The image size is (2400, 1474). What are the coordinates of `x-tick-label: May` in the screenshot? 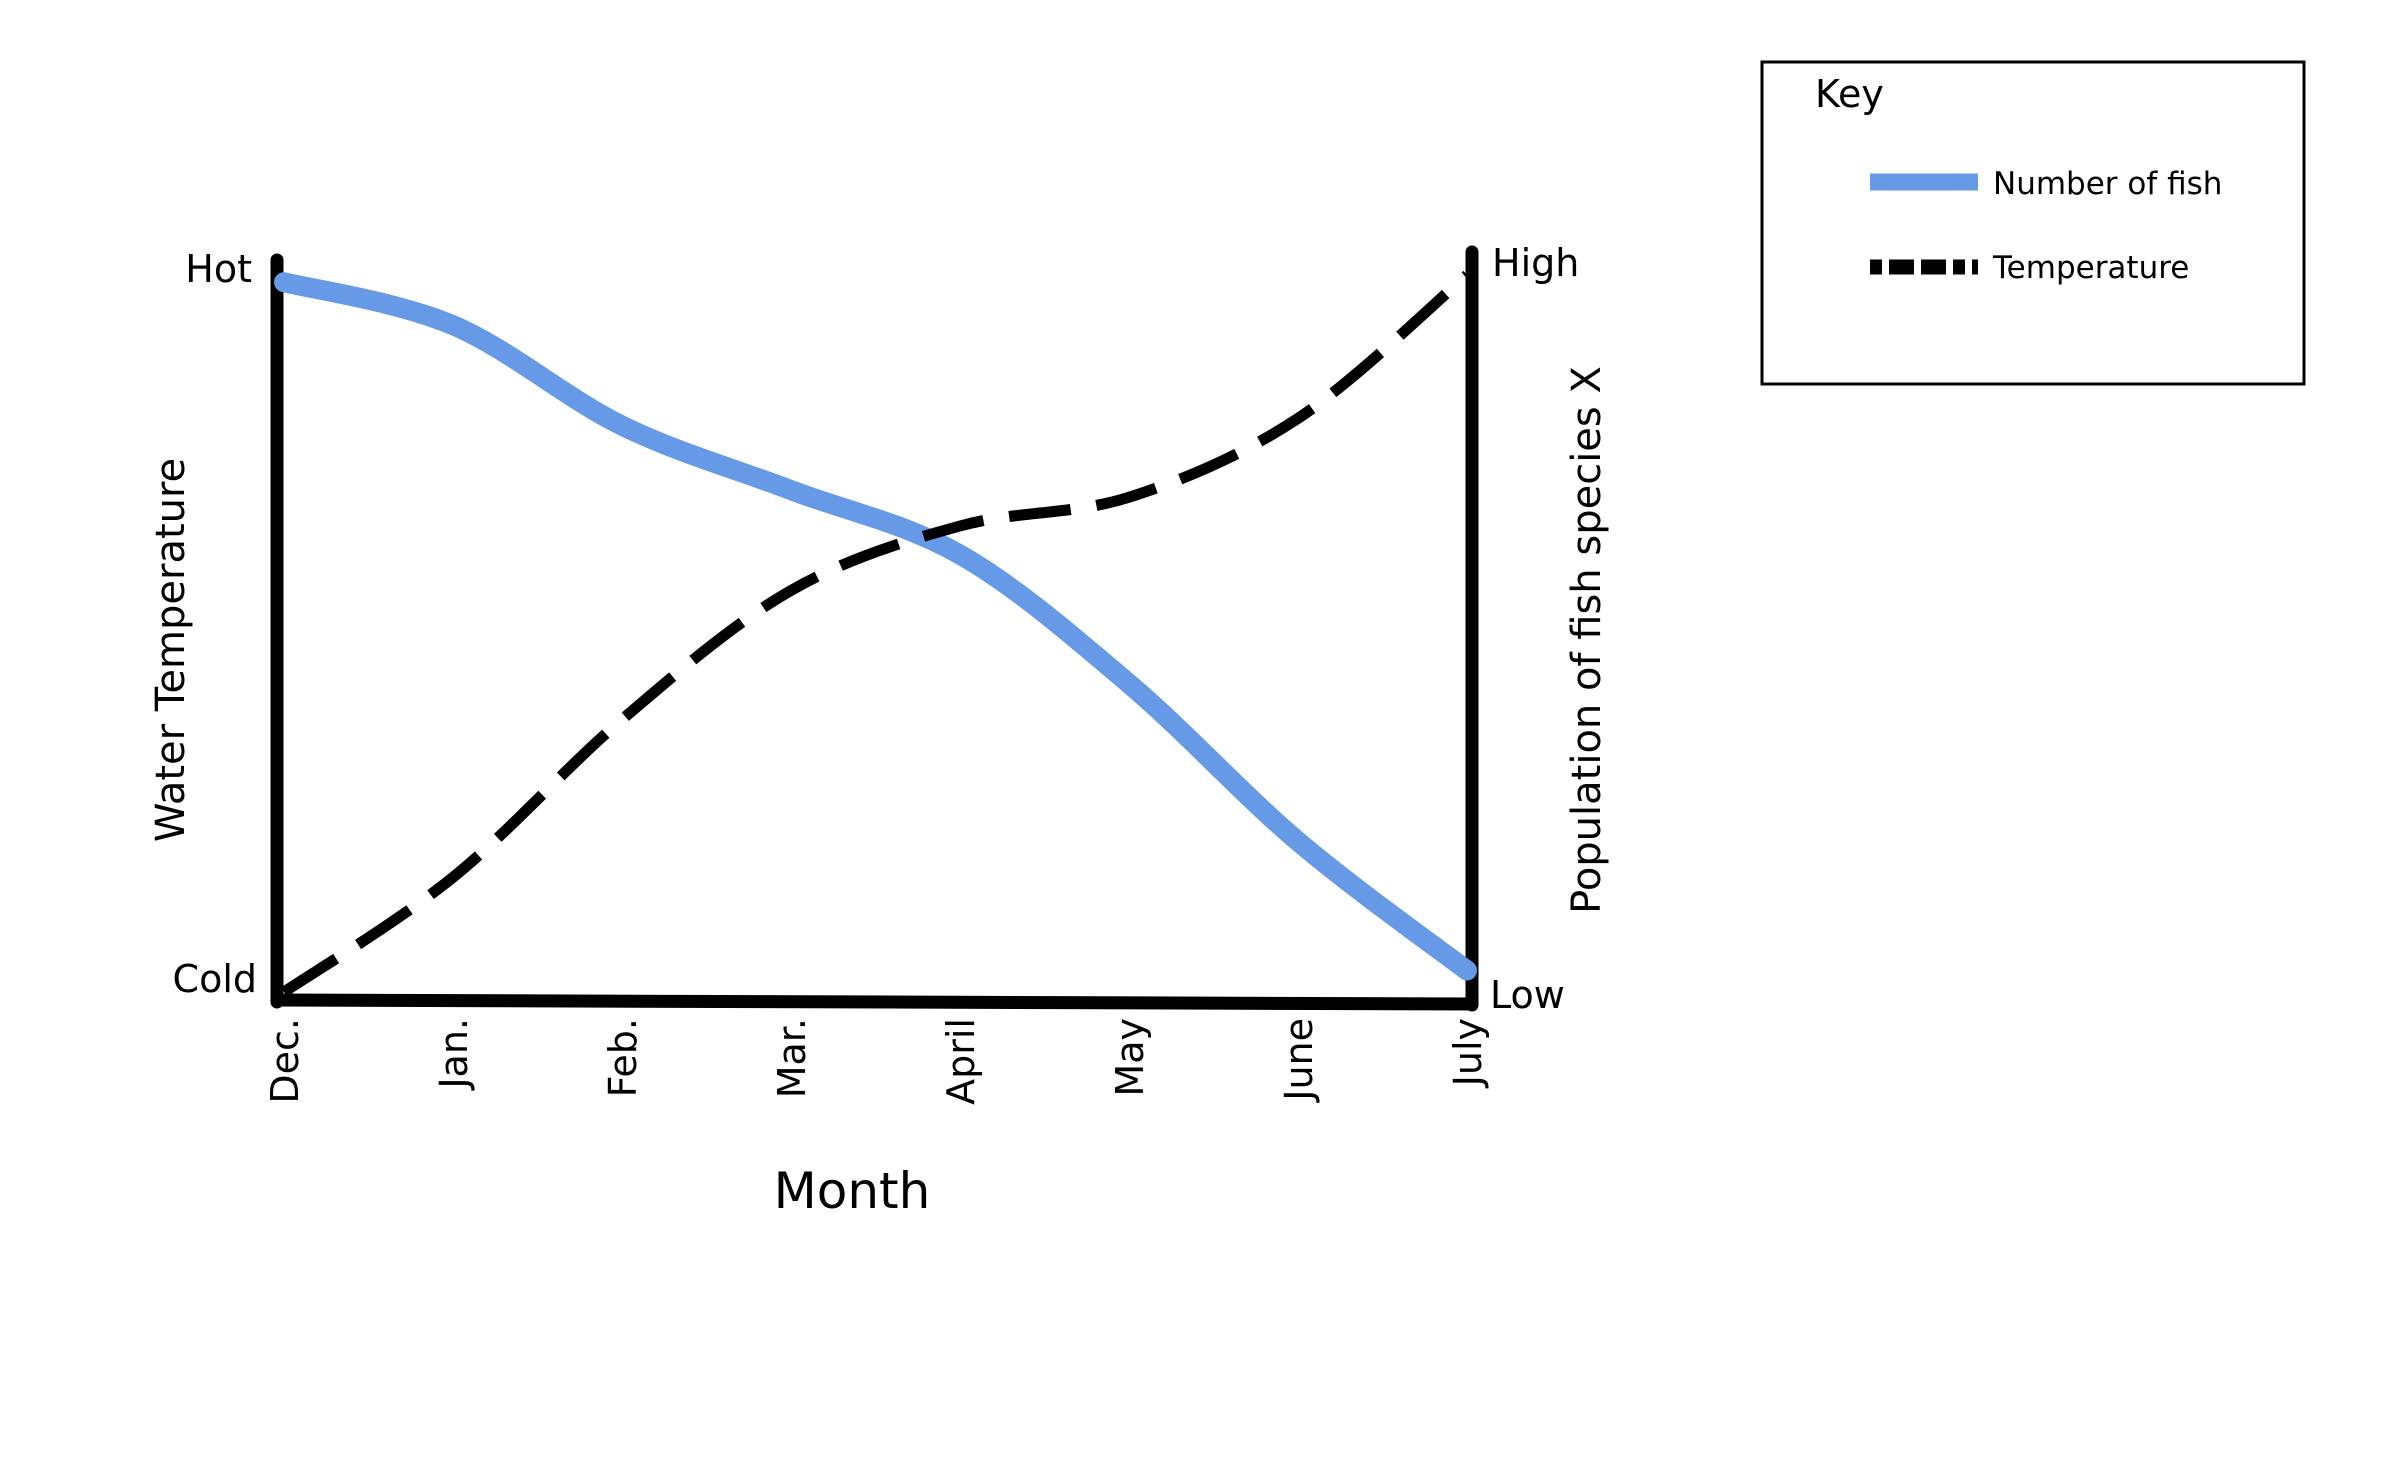 It's located at (1130, 1057).